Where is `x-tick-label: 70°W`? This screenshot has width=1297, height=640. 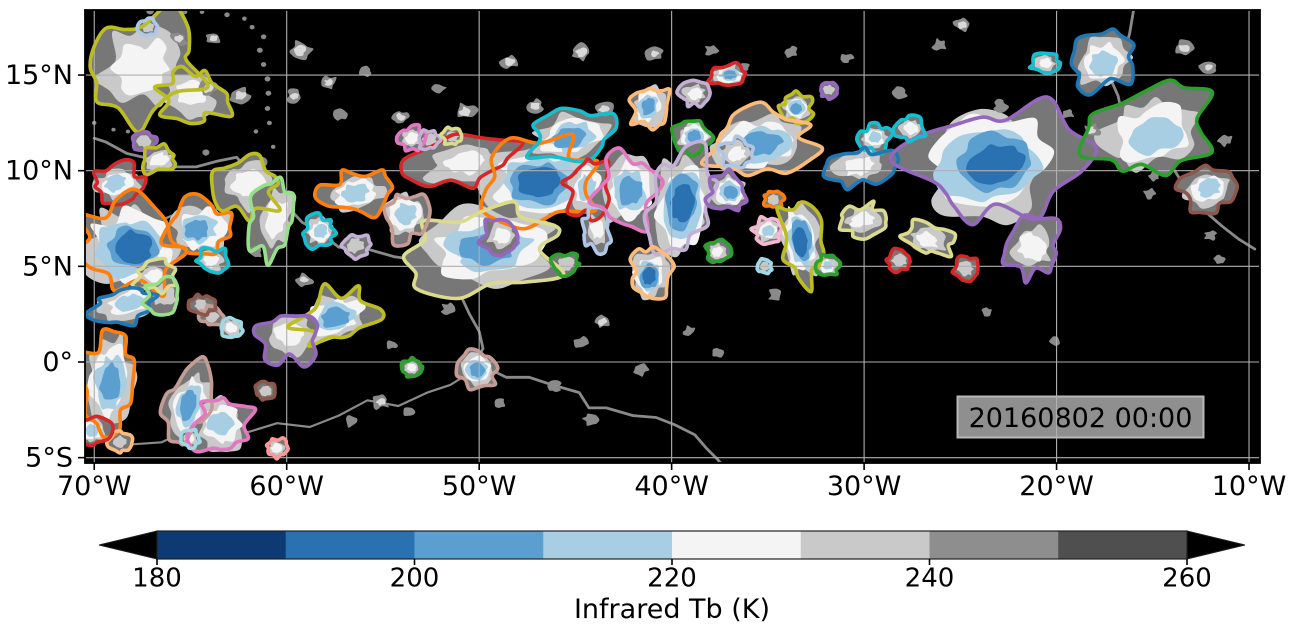 x-tick-label: 70°W is located at coordinates (94, 486).